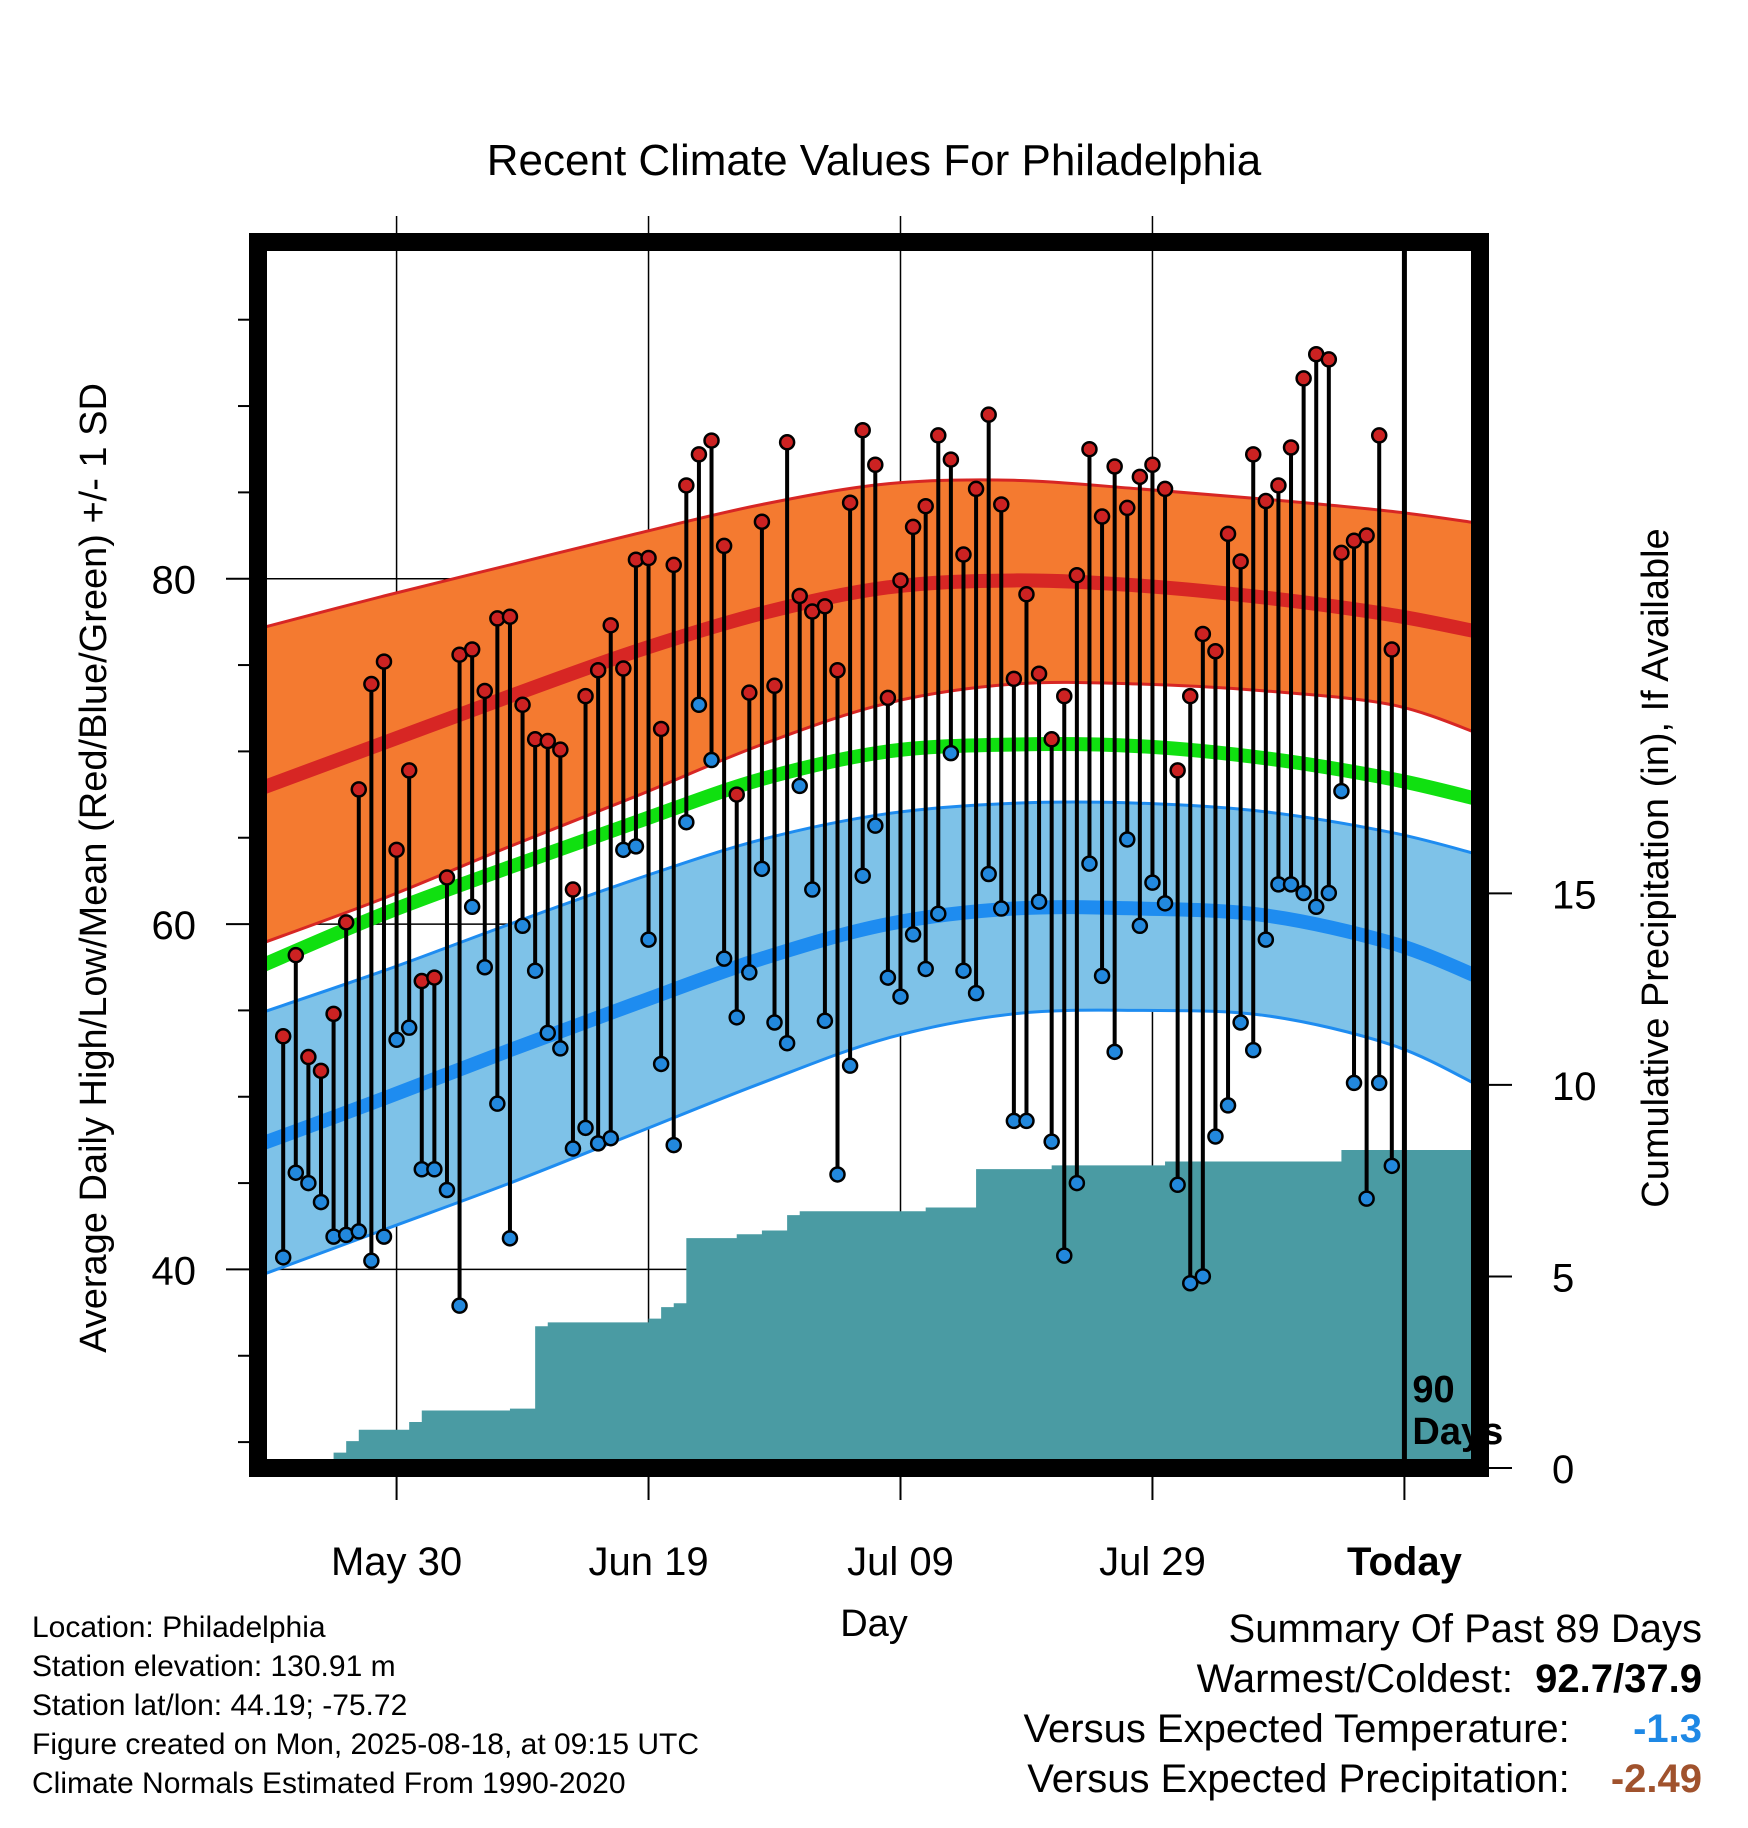 This screenshot has width=1748, height=1828. I want to click on today-days-label: 90, so click(1433, 1390).